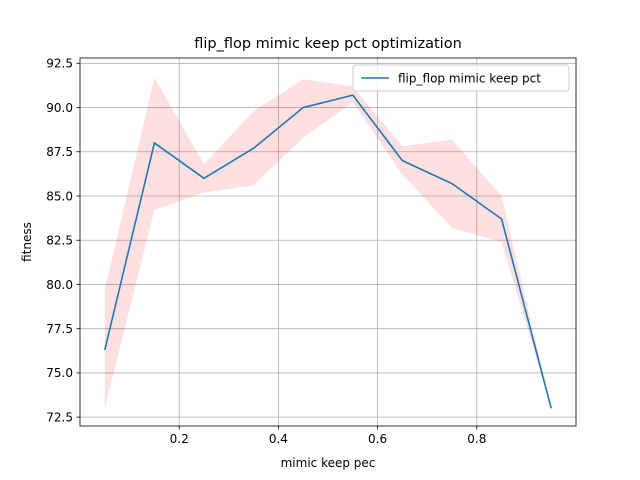  What do you see at coordinates (59, 196) in the screenshot?
I see `y-tick-label: 85.0` at bounding box center [59, 196].